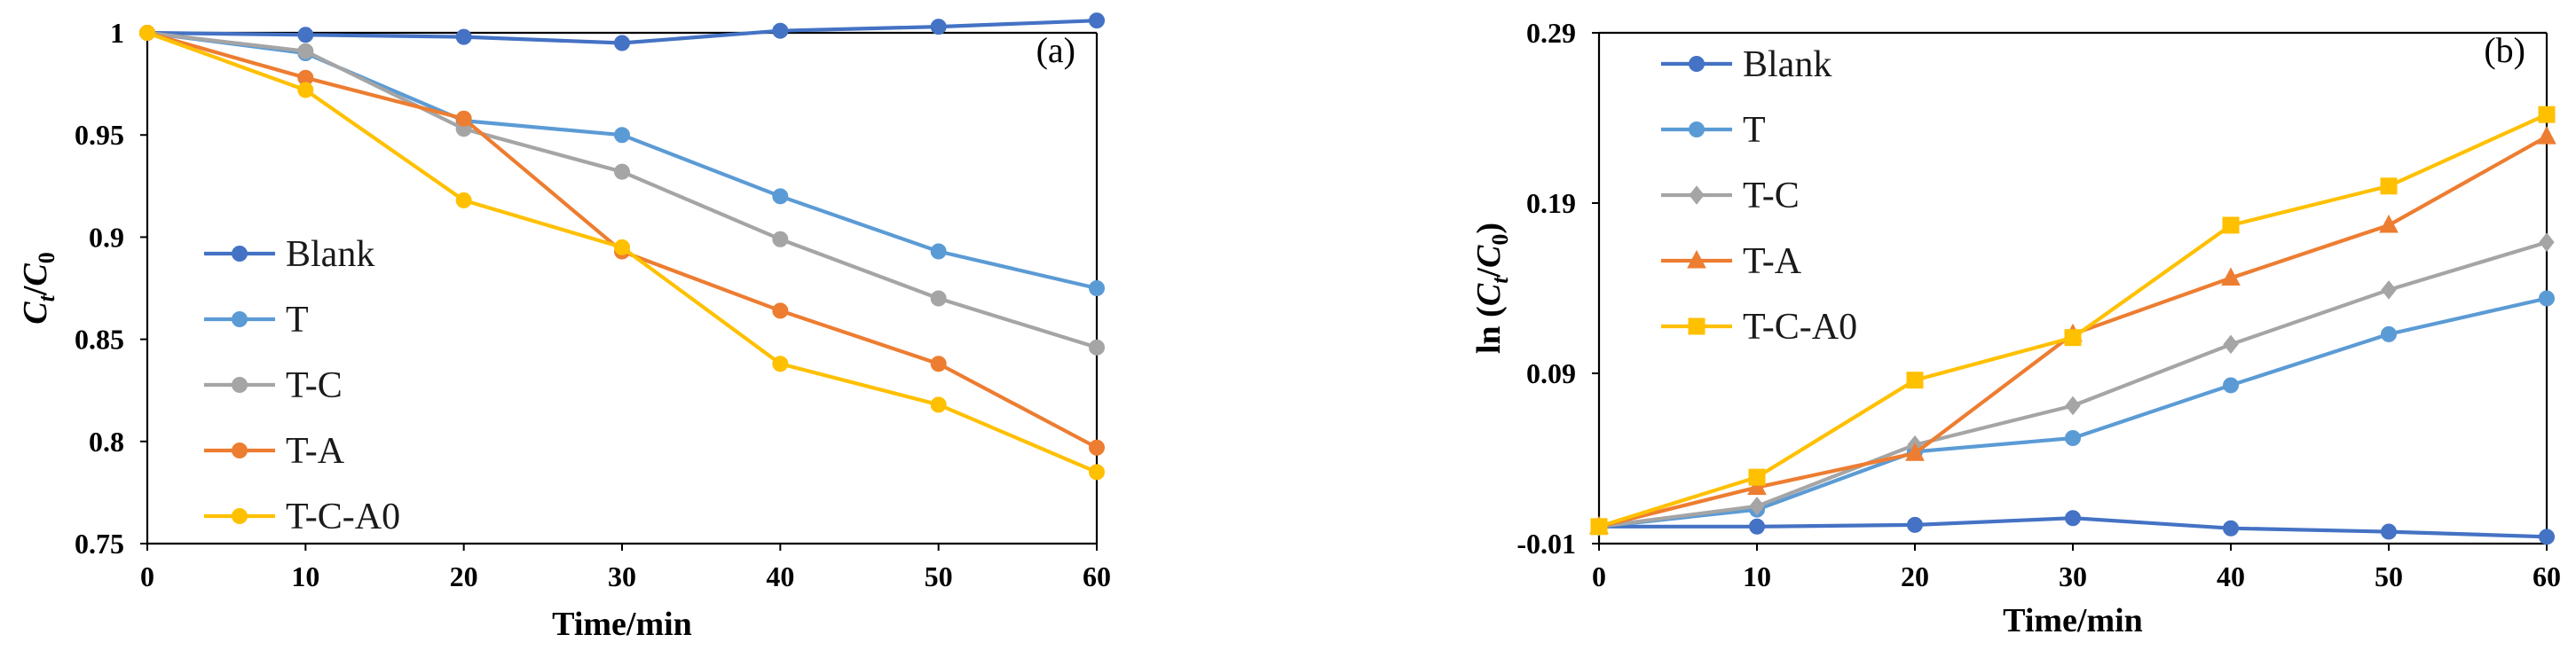 Image resolution: width=2576 pixels, height=658 pixels. What do you see at coordinates (46, 257) in the screenshot?
I see `panel-a-ylabel-sub-0: 0` at bounding box center [46, 257].